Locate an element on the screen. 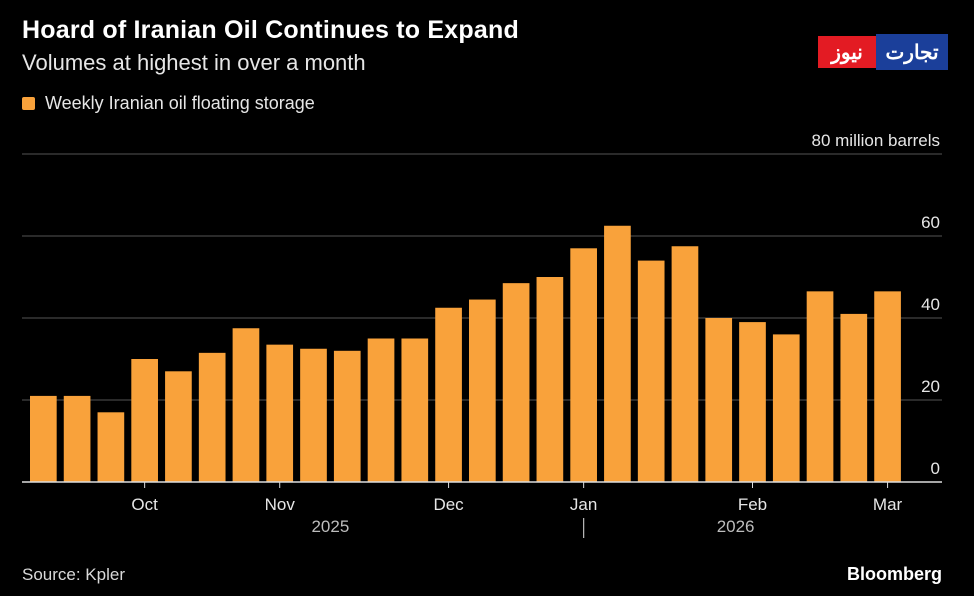 Image resolution: width=974 pixels, height=596 pixels. y-tick-label: 0 is located at coordinates (935, 468).